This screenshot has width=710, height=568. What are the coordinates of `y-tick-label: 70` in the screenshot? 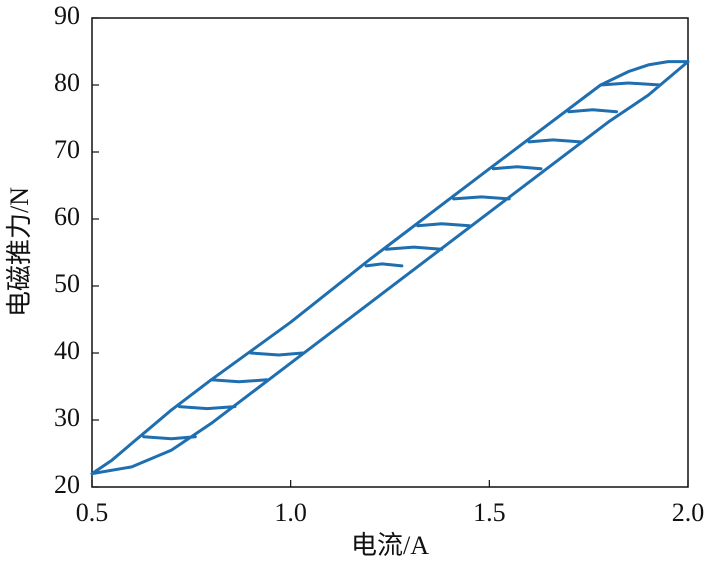 It's located at (67, 149).